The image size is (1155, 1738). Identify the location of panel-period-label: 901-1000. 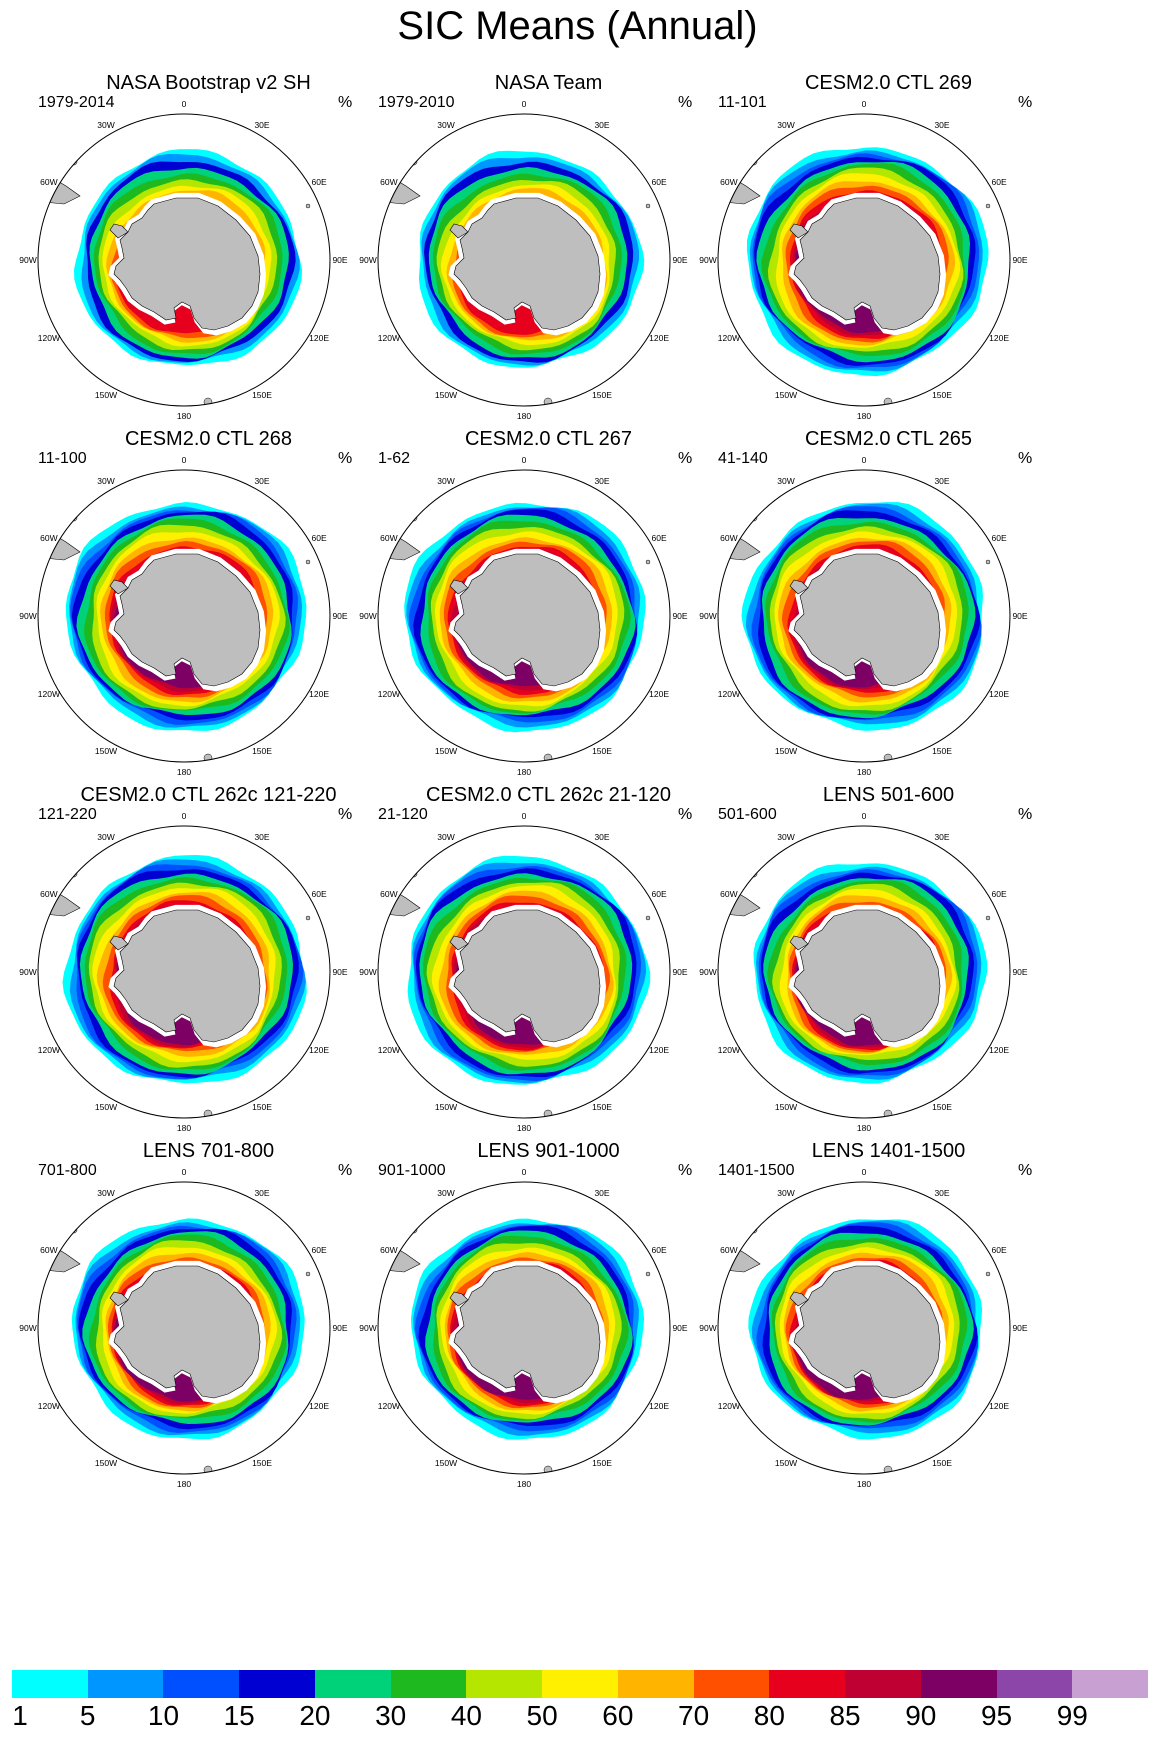
(412, 1170).